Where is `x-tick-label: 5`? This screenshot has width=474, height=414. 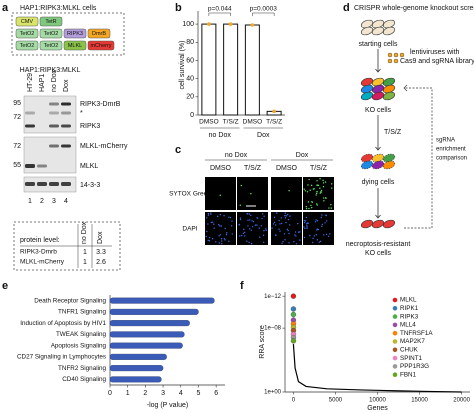
x-tick-label: 5 is located at coordinates (199, 393).